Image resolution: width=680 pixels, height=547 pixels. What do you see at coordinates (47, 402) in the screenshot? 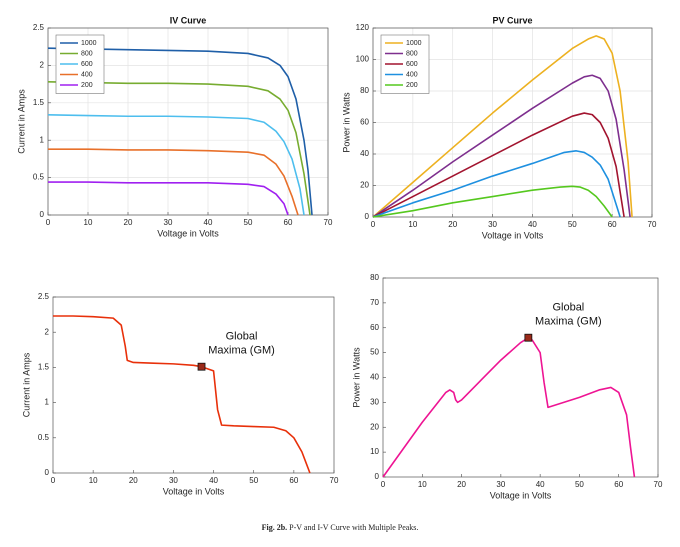
I see `y-tick-label: 1` at bounding box center [47, 402].